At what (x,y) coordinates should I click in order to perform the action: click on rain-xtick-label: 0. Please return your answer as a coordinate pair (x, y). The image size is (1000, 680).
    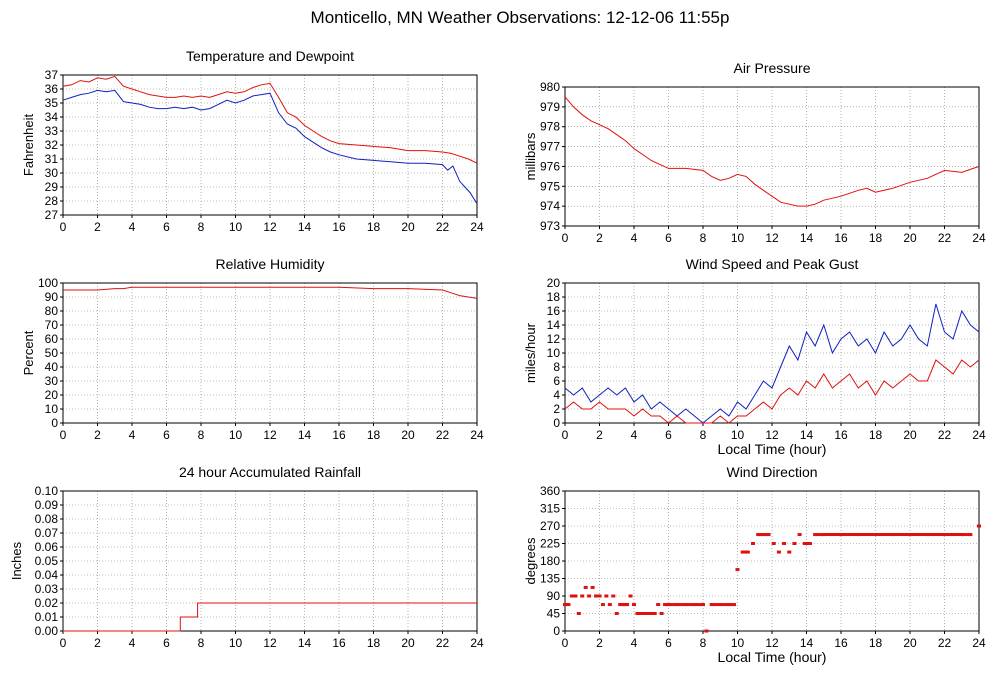
    Looking at the image, I should click on (63, 643).